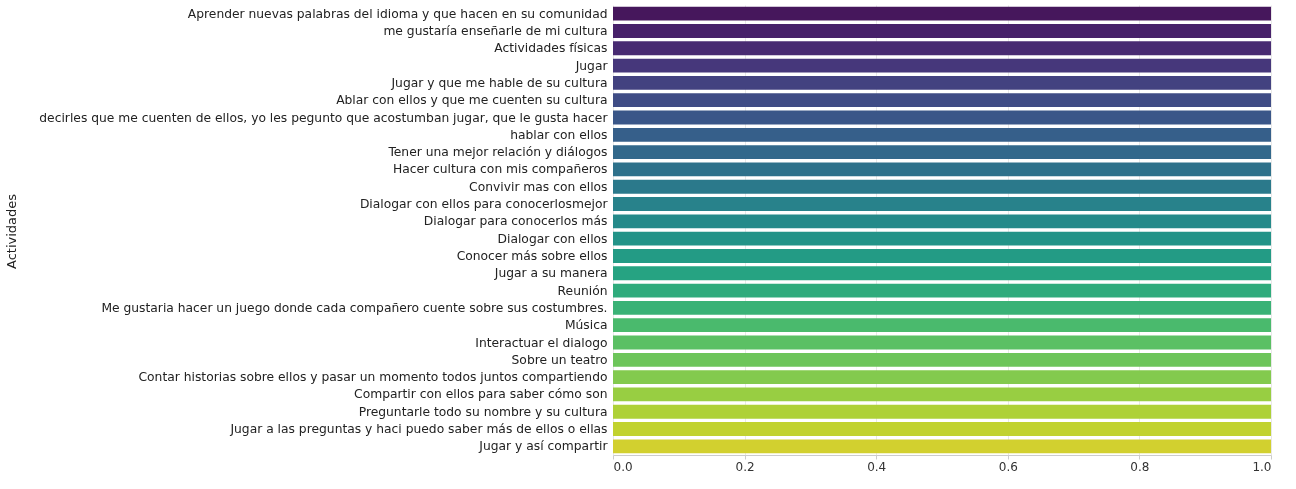 This screenshot has height=489, width=1296. I want to click on y-tick-label: Jugar, so click(591, 65).